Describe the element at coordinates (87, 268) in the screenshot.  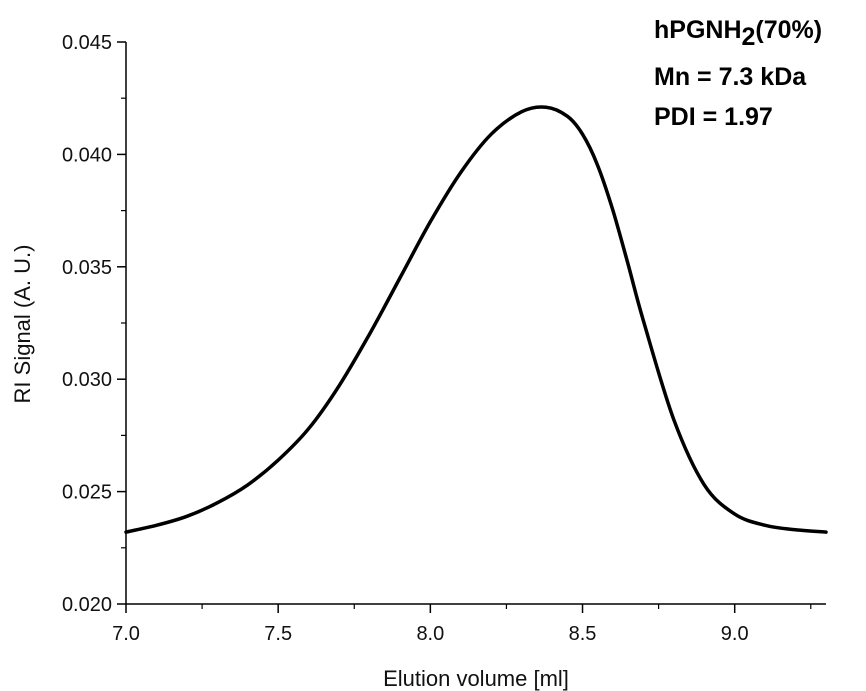
I see `y-tick-label: 0.035` at that location.